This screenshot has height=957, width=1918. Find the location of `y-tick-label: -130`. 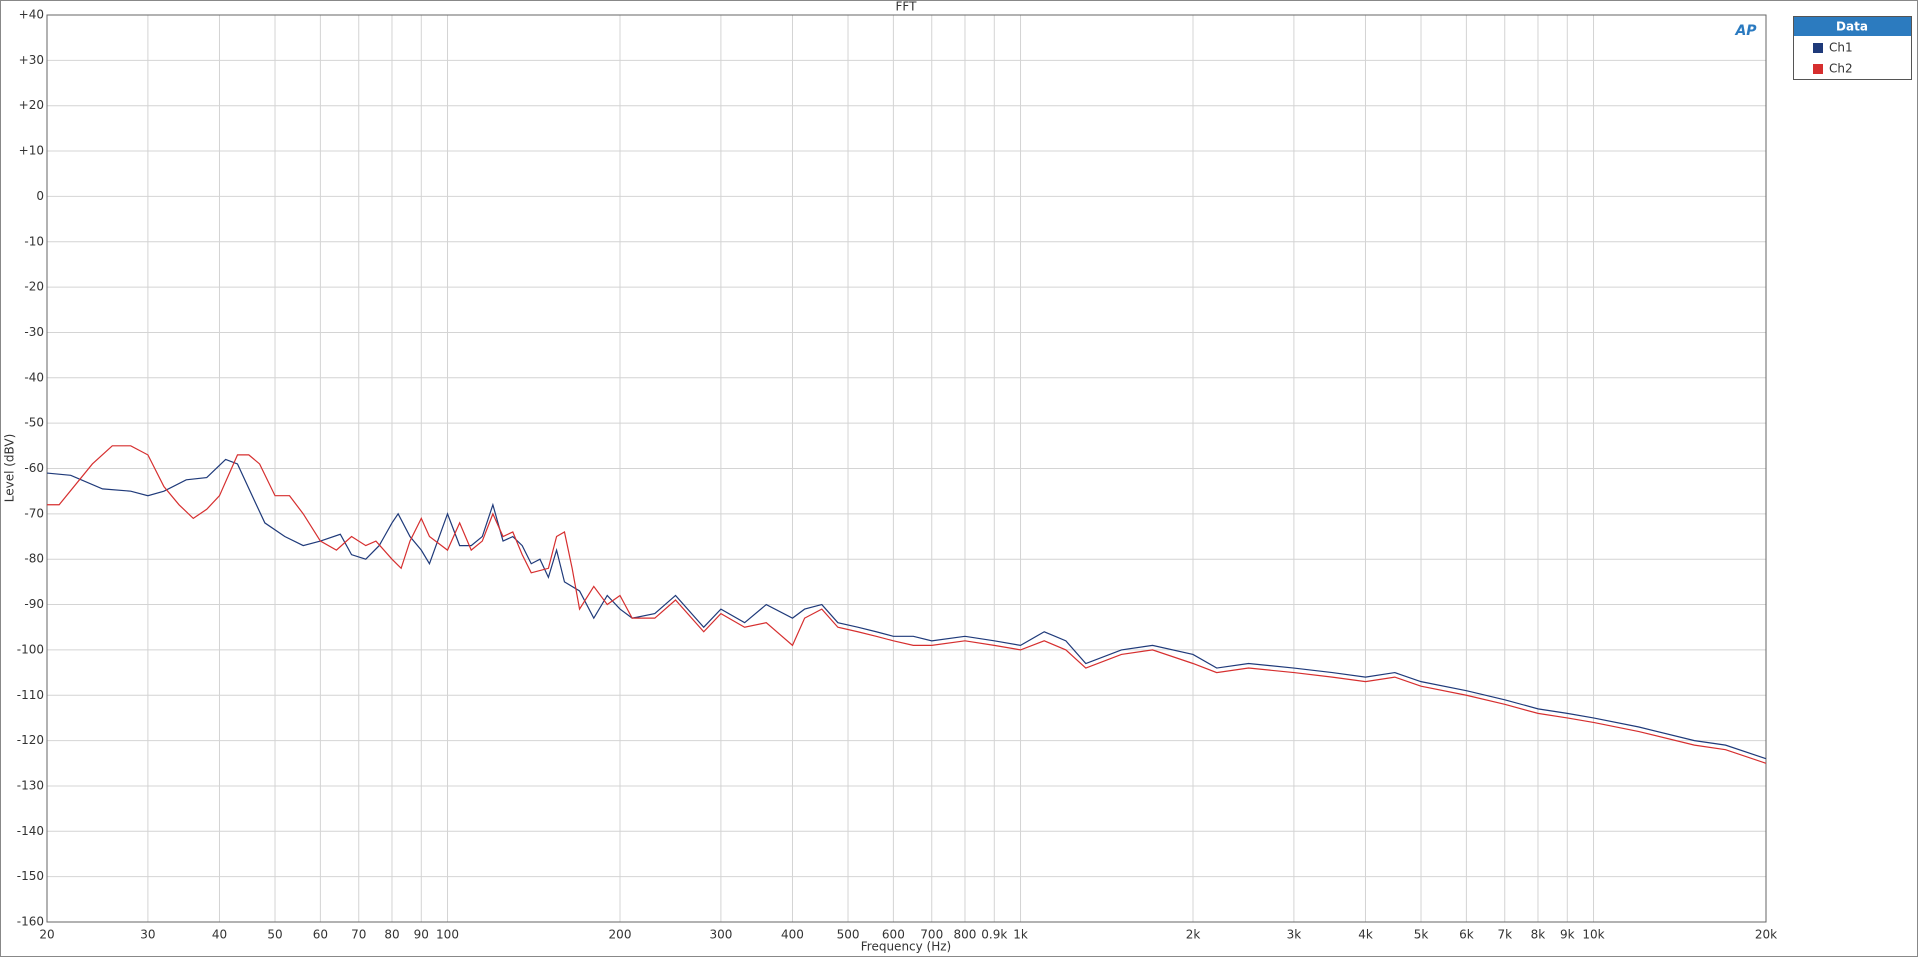

y-tick-label: -130 is located at coordinates (30, 785).